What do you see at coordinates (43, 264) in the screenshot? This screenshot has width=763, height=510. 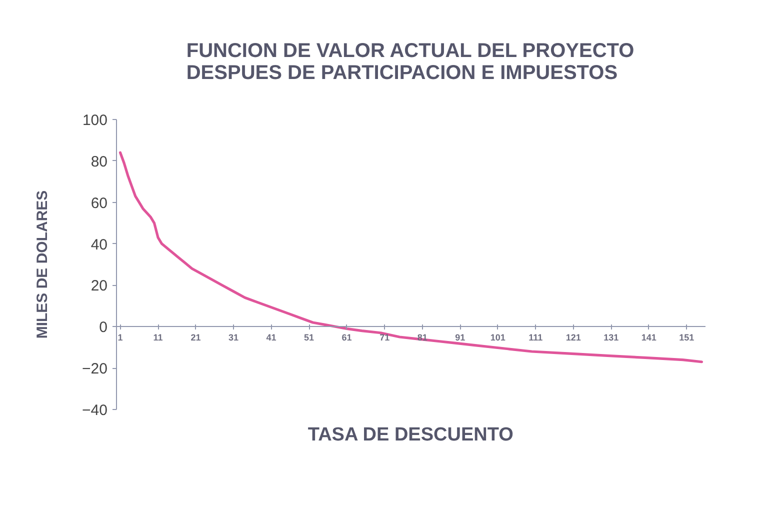 I see `y-axis-title: MILES DE DOLARES` at bounding box center [43, 264].